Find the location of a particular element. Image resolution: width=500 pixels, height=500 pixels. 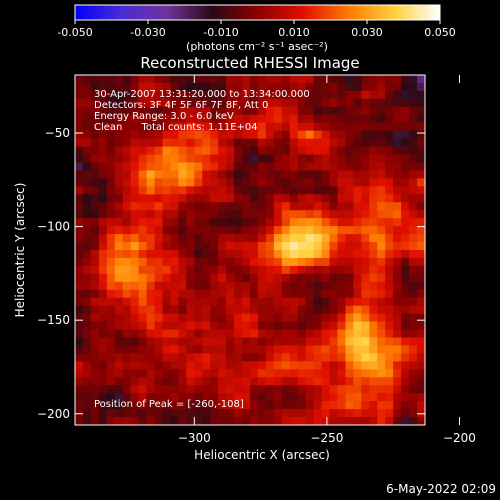

annotation-energy-range: Energy Range: 3.0 - 6.0 keV is located at coordinates (164, 116).